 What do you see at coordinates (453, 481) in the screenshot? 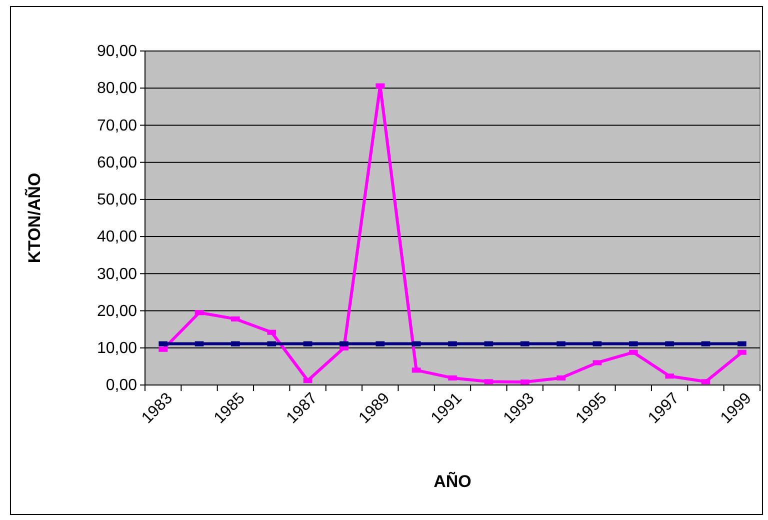
I see `x-axis-title: AÑO` at bounding box center [453, 481].